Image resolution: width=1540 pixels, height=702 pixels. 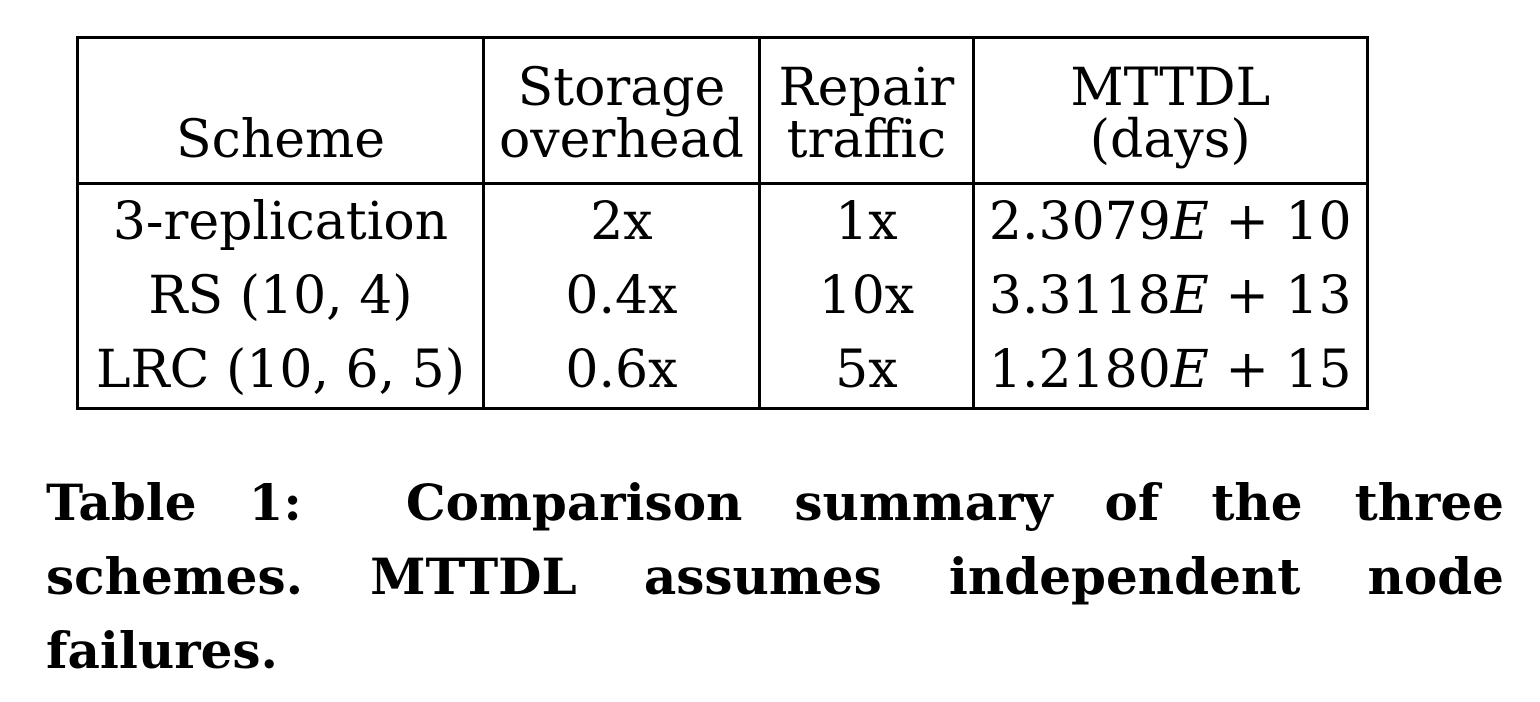 I want to click on header-repair-line-1: Repair, so click(x=866, y=88).